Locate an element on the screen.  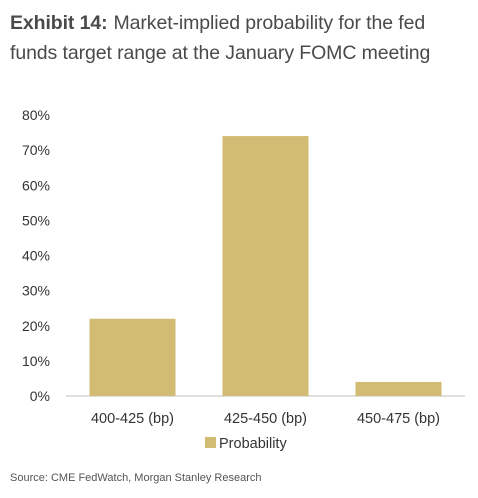
y-tick-label: 70% is located at coordinates (36, 150).